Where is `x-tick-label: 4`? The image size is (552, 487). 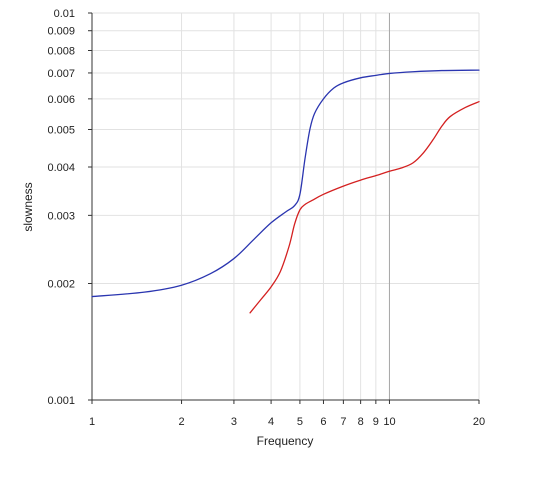 x-tick-label: 4 is located at coordinates (271, 422).